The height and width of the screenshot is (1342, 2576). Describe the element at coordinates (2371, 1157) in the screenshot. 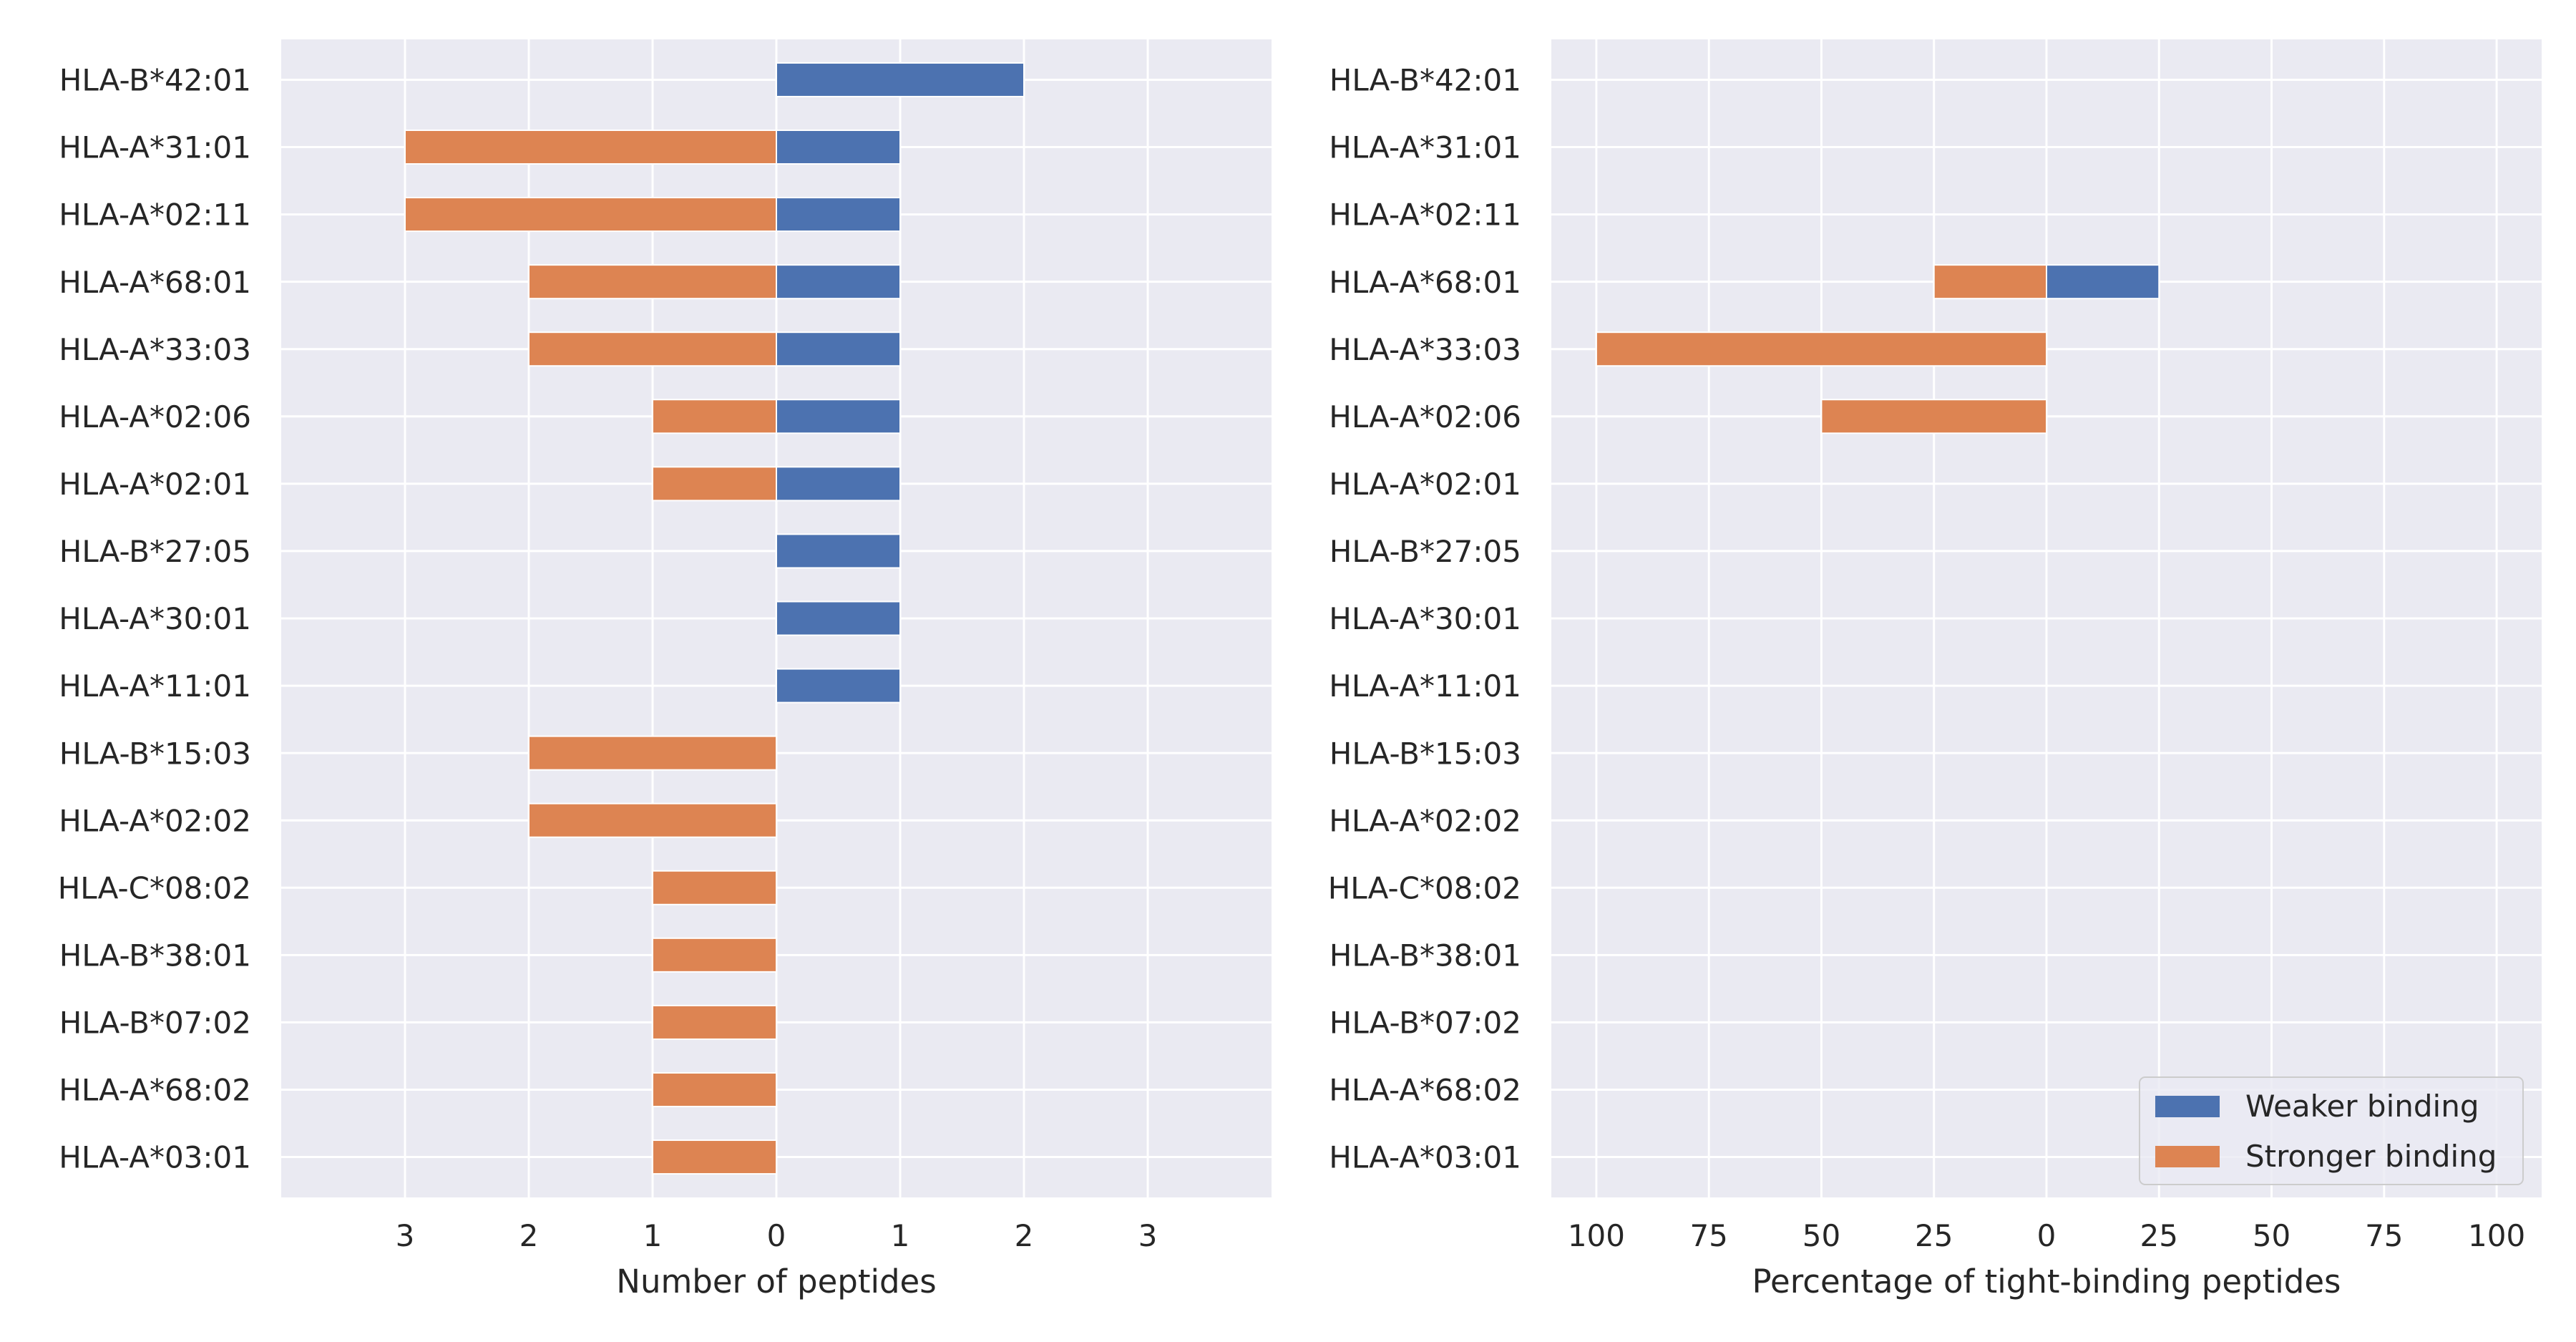

I see `legend-label: Stronger binding` at that location.